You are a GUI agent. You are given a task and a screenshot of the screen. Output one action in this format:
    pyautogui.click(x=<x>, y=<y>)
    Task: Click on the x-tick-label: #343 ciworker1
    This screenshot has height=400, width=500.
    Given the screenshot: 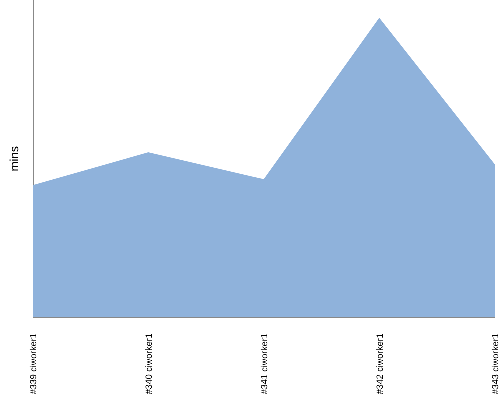 What is the action you would take?
    pyautogui.click(x=495, y=364)
    